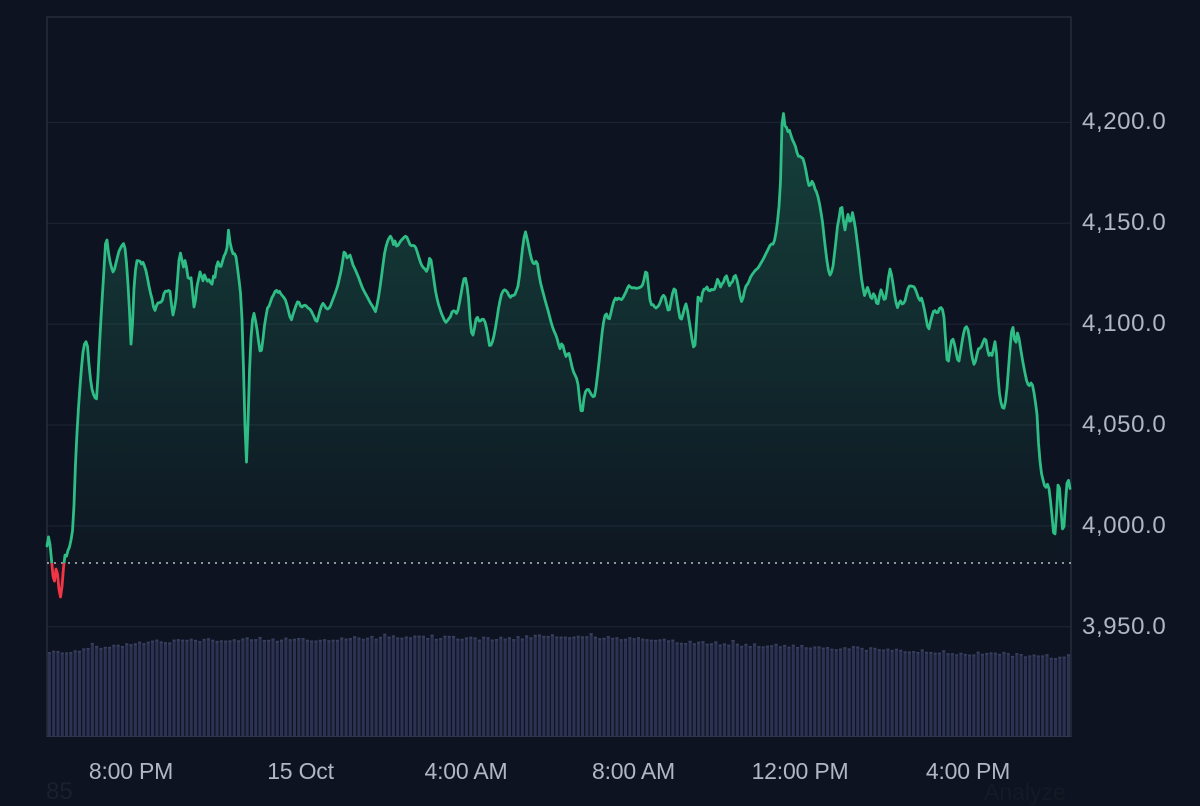  Describe the element at coordinates (300, 771) in the screenshot. I see `x-axis-label-15-Oct: 15 Oct` at that location.